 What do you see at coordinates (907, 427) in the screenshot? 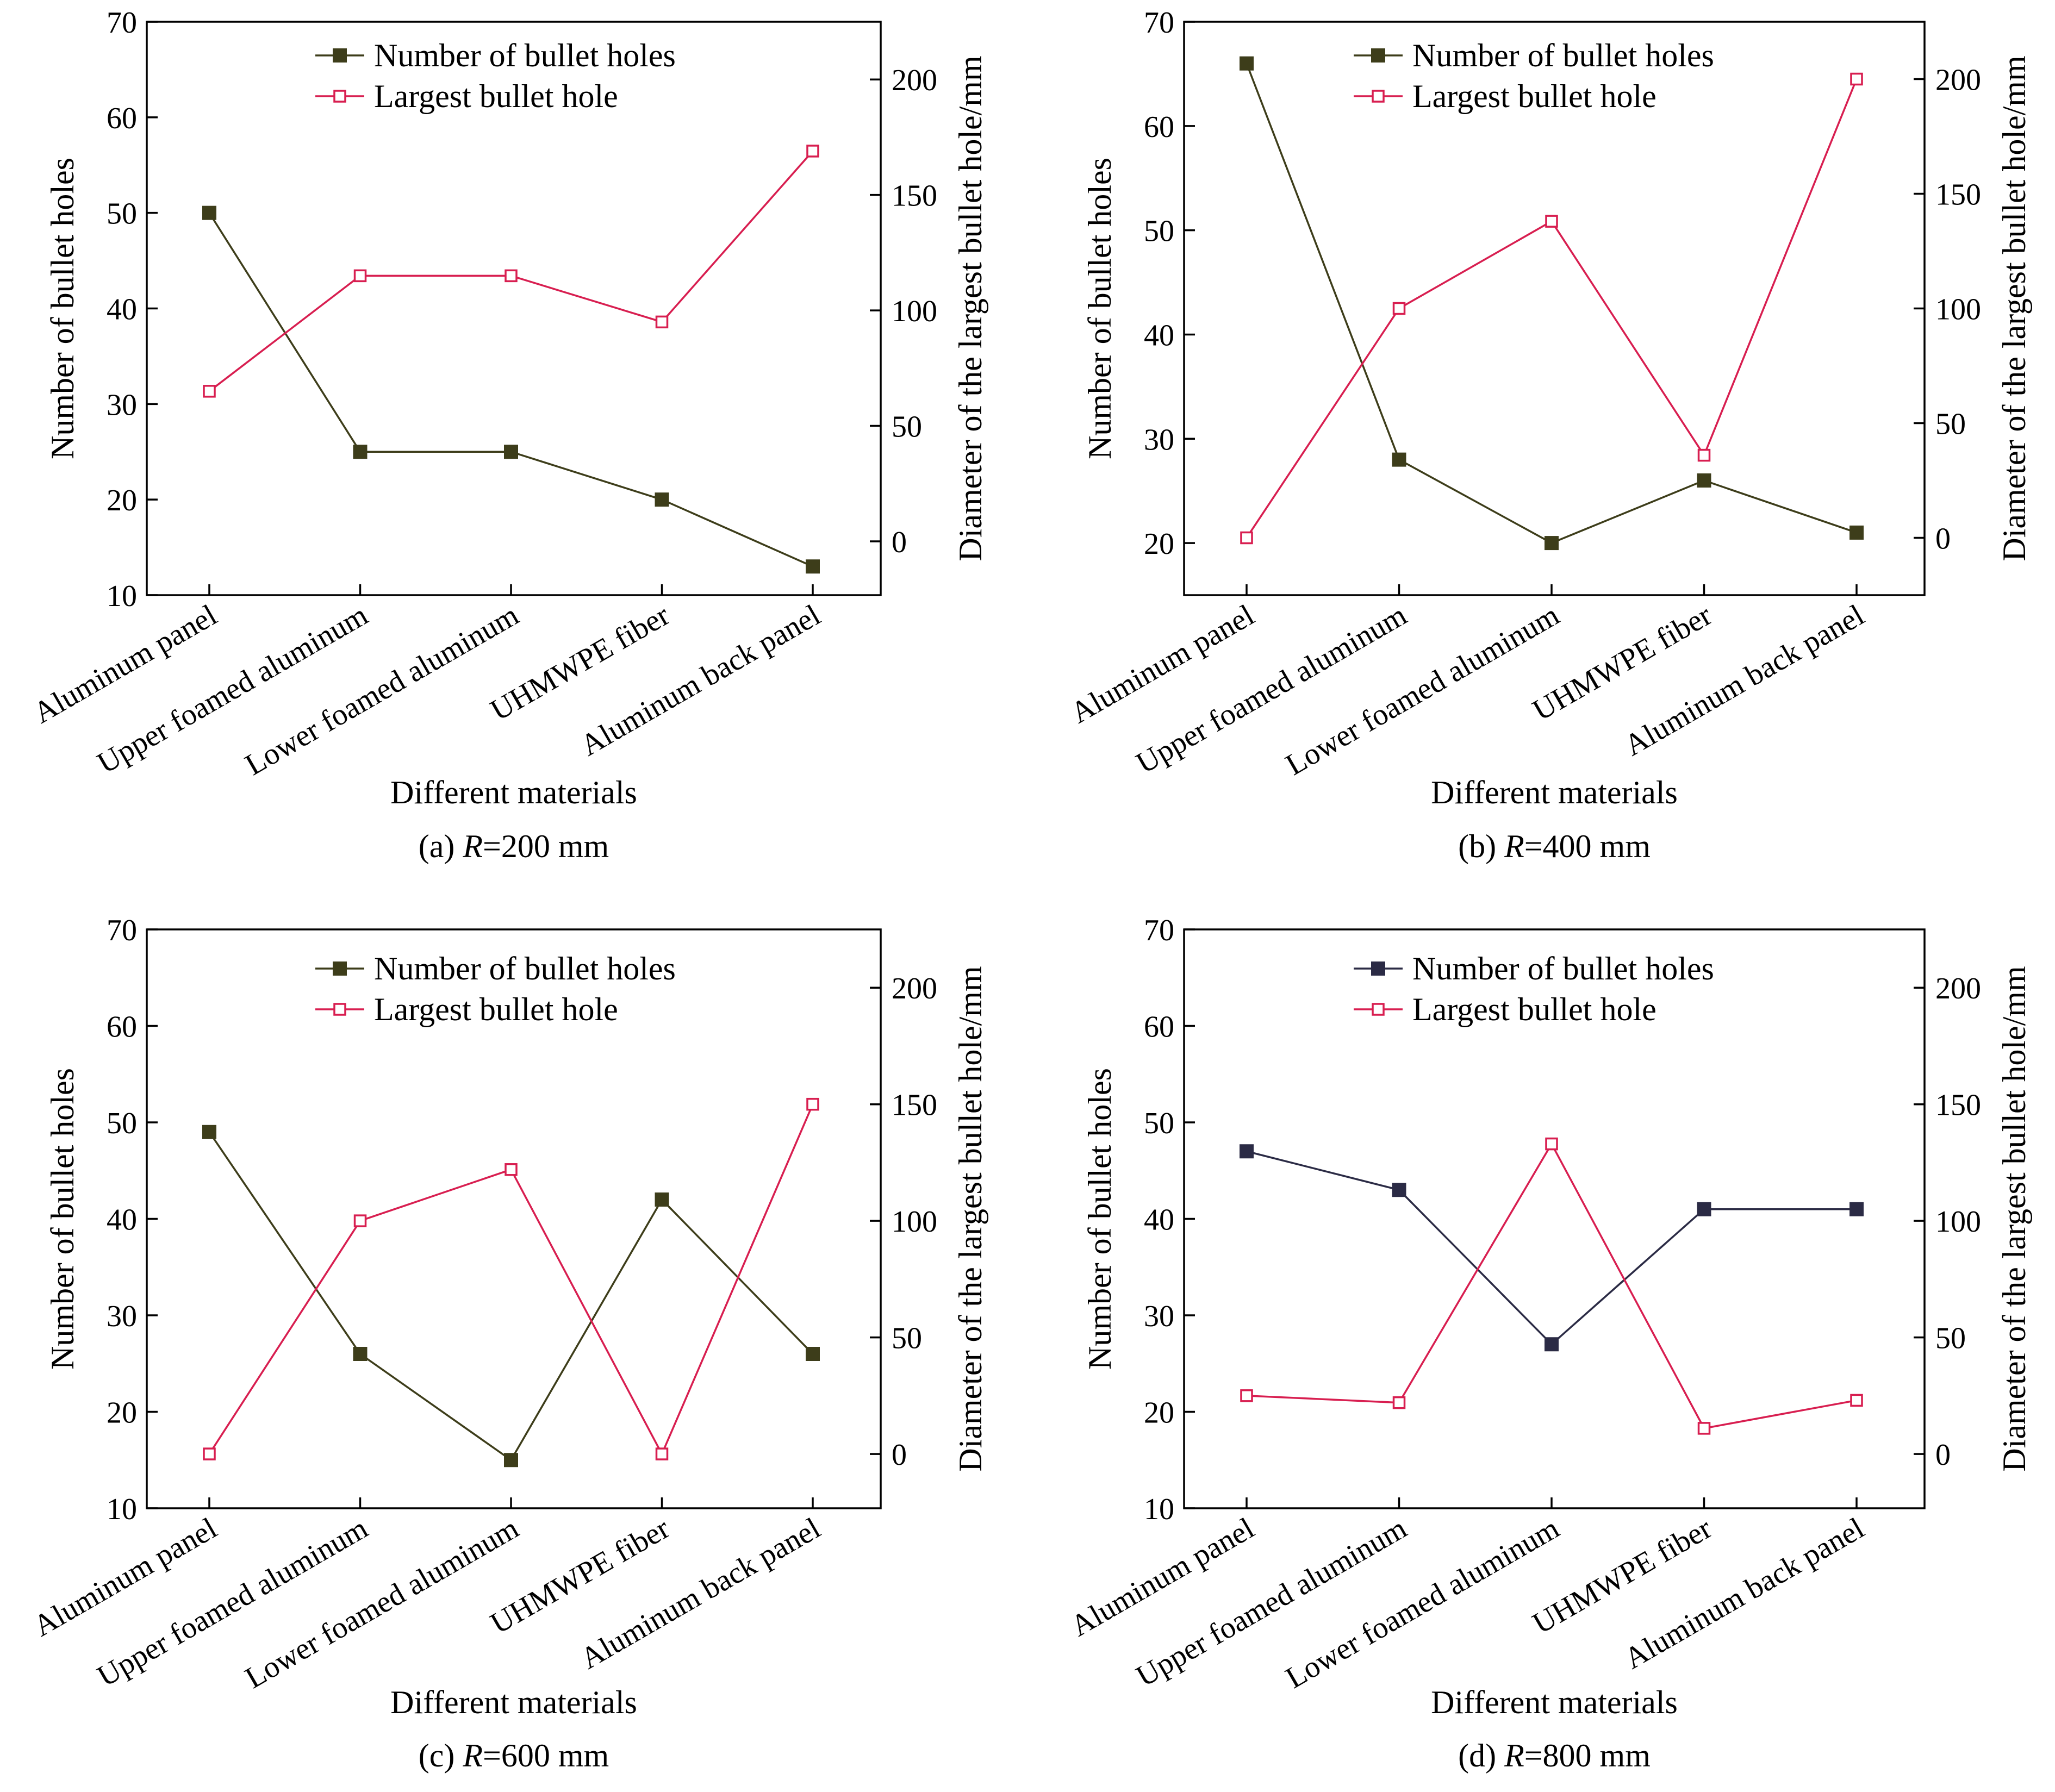
I see `right-tick-label: 50` at bounding box center [907, 427].